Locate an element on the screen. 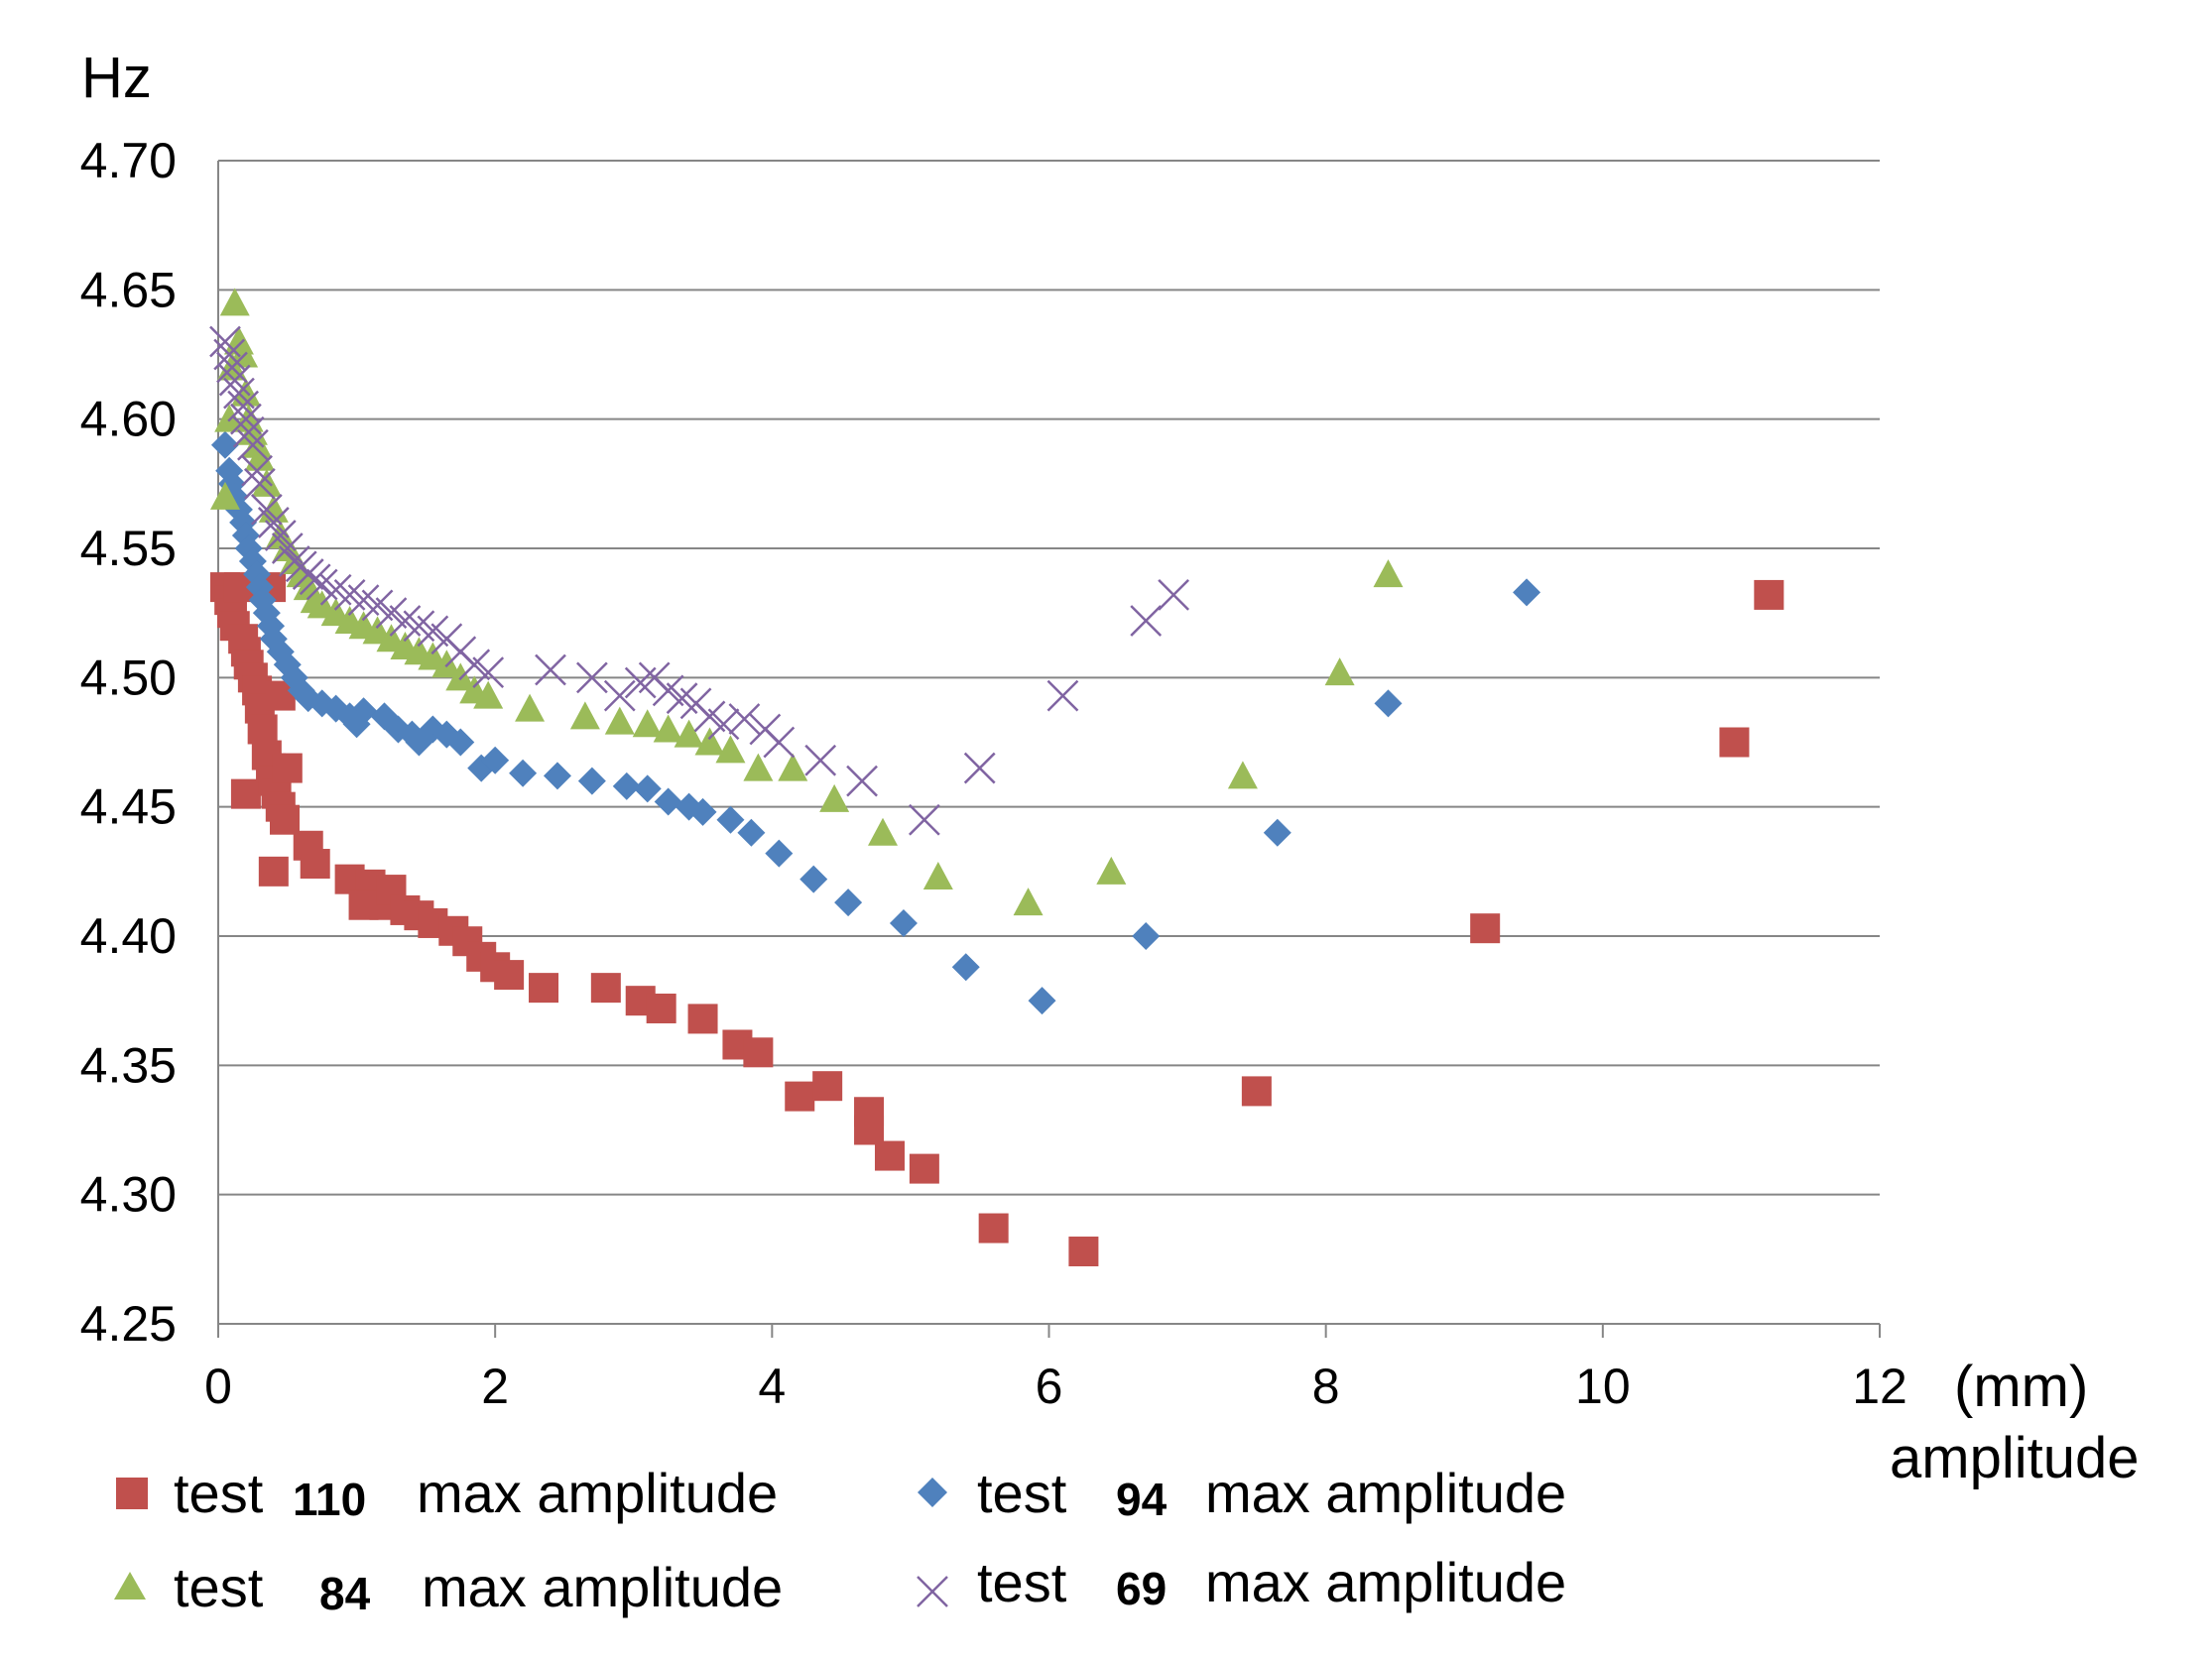  x-axis-title: amplitude is located at coordinates (2014, 1458).